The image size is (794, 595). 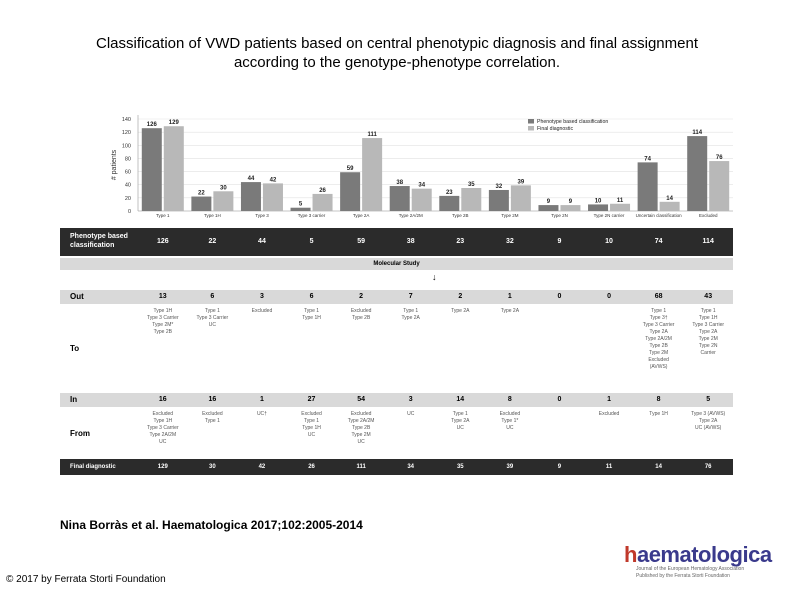 I want to click on phenotype-value: 22, so click(x=212, y=241).